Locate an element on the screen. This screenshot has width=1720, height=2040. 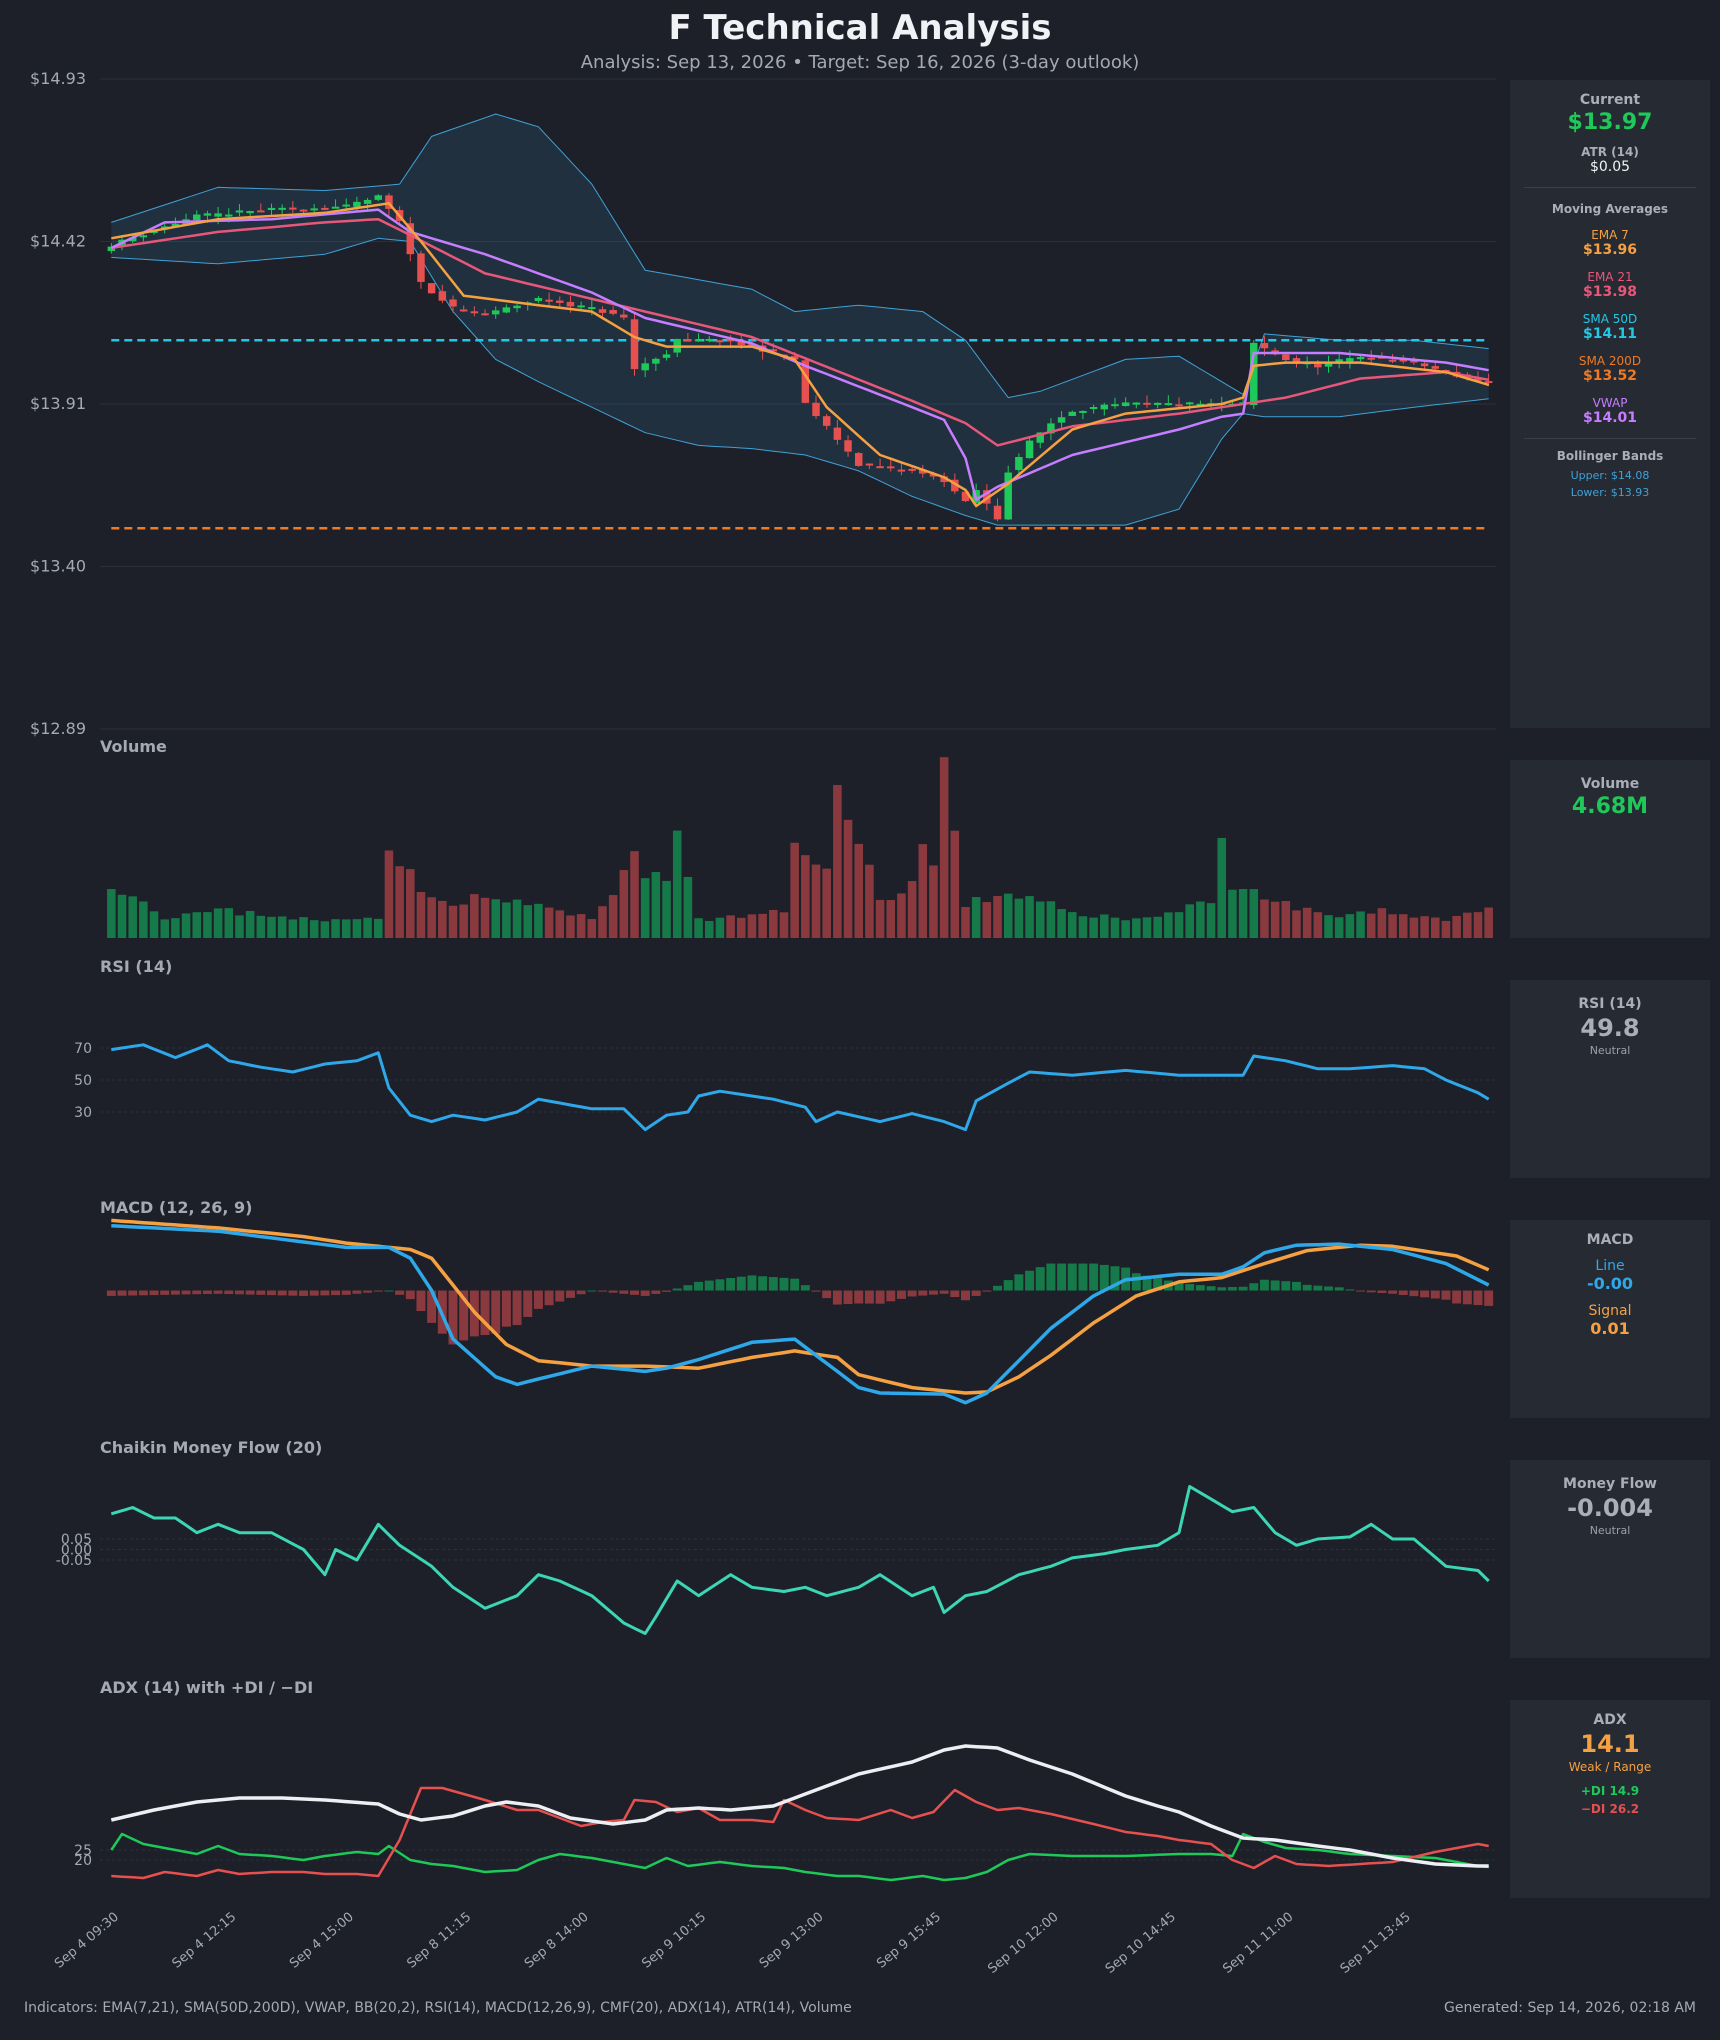
volume-panel-label: Volume is located at coordinates (133, 746).